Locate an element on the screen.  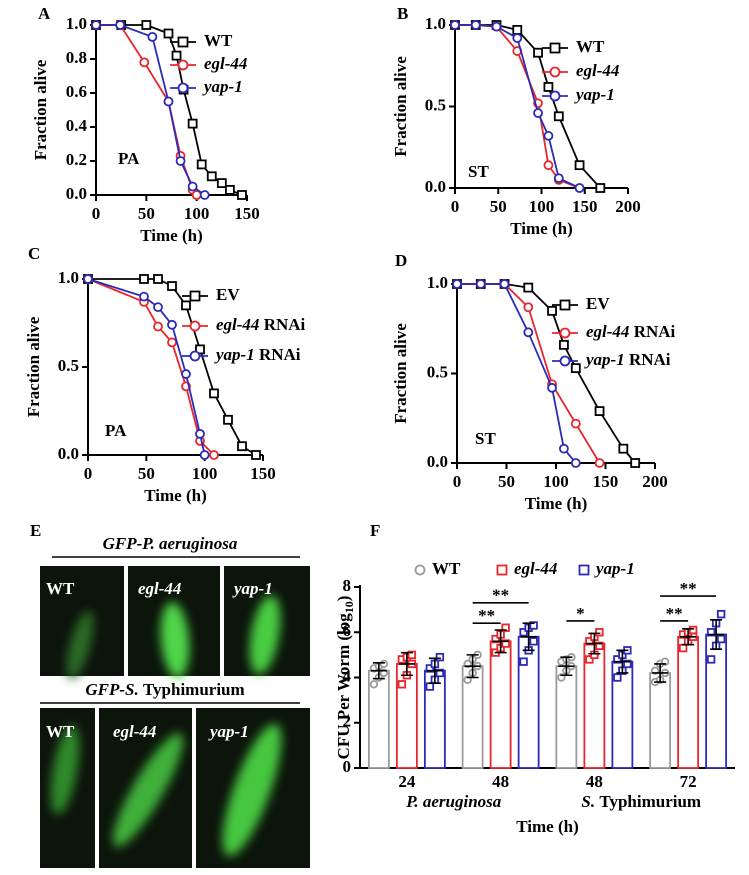
legend-label: yap-1 is located at coordinates (594, 94).